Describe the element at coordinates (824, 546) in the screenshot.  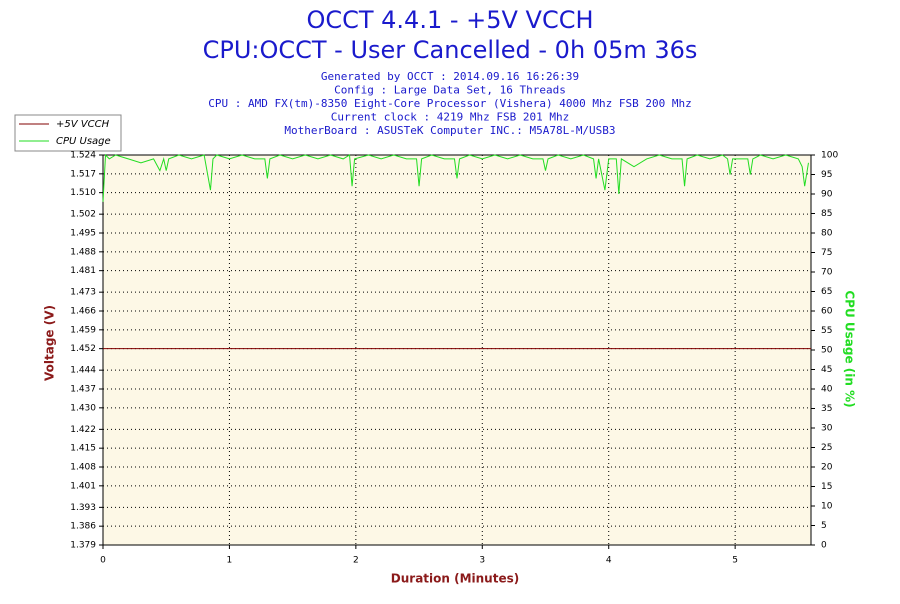
I see `y2-tick-label: 0` at that location.